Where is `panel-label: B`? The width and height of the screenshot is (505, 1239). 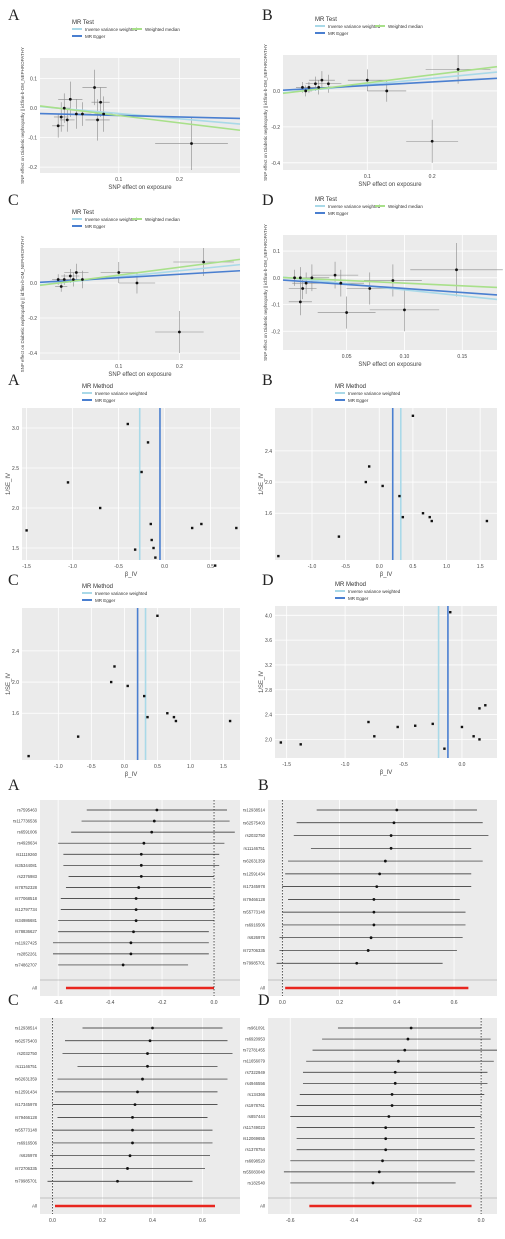
panel-label: B is located at coordinates (263, 785).